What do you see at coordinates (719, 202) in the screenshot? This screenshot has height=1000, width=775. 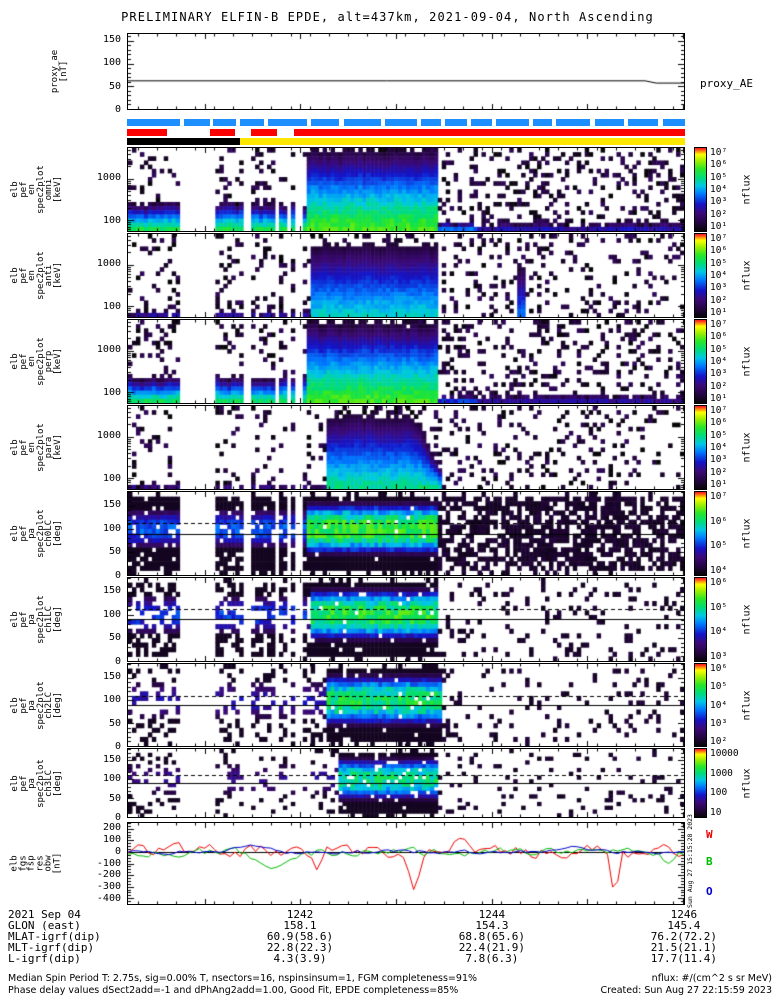 I see `colorbar-tick-label: 10³` at bounding box center [719, 202].